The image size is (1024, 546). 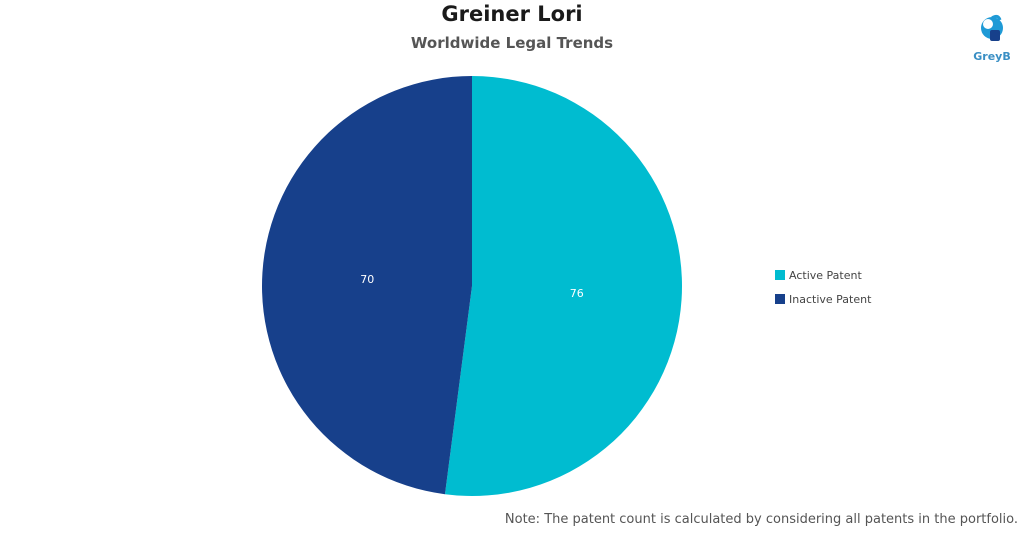 What do you see at coordinates (367, 279) in the screenshot?
I see `data-label-inactive: 70` at bounding box center [367, 279].